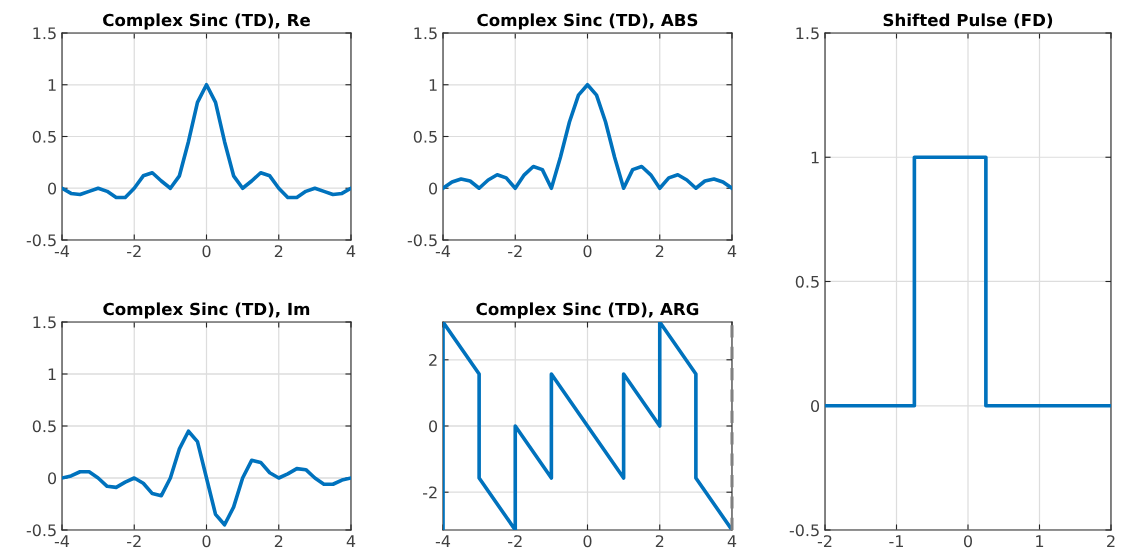  I want to click on x-tick-label: 1, so click(1040, 541).